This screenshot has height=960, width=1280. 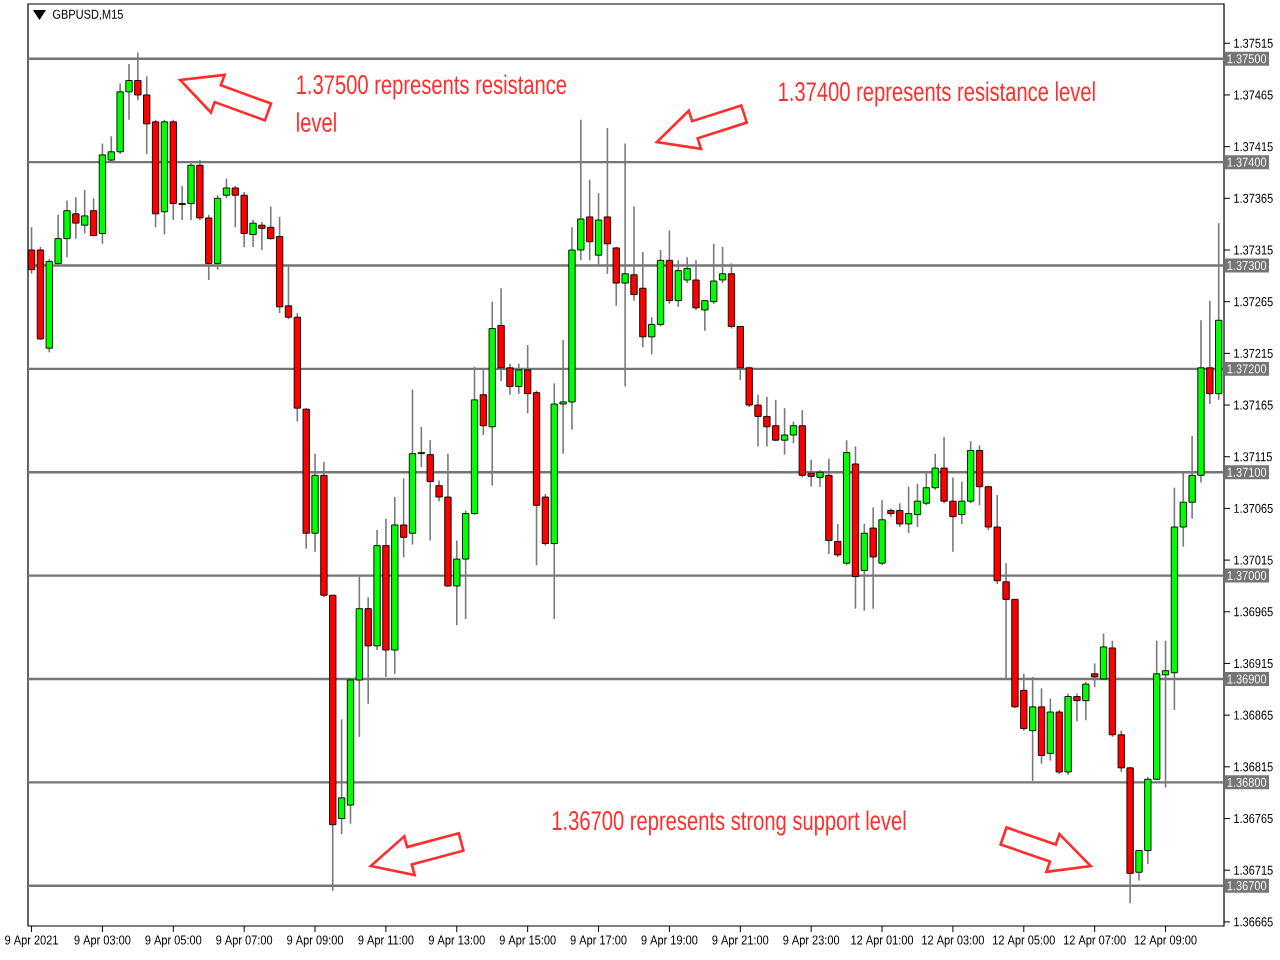 I want to click on annotation: 1.37400 represents resistance level, so click(x=937, y=94).